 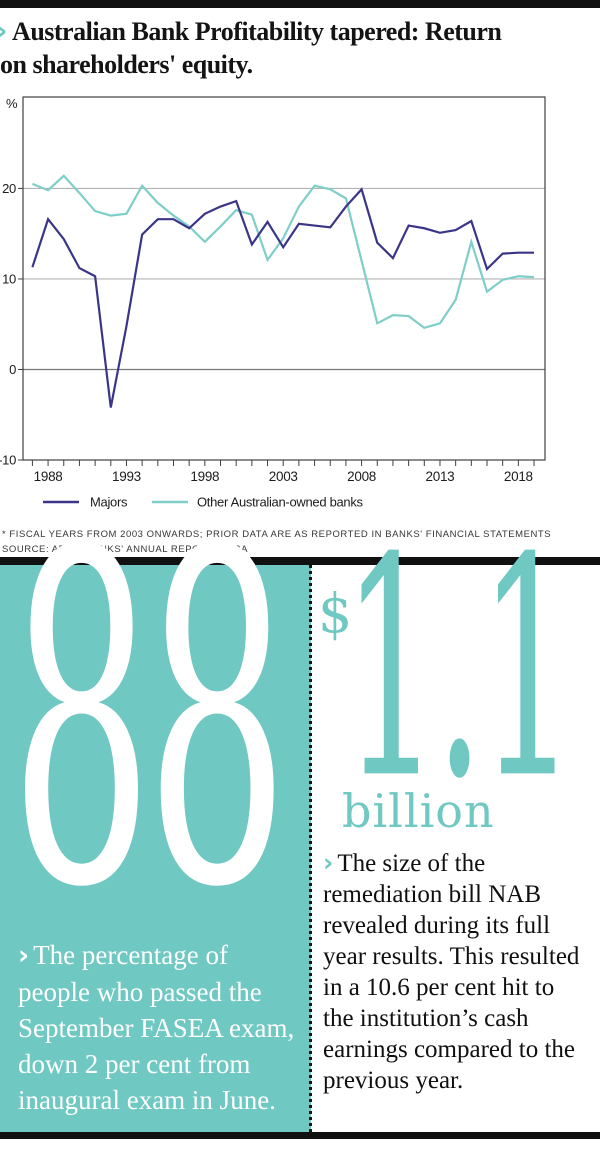 What do you see at coordinates (310, 848) in the screenshot?
I see `stat-divider` at bounding box center [310, 848].